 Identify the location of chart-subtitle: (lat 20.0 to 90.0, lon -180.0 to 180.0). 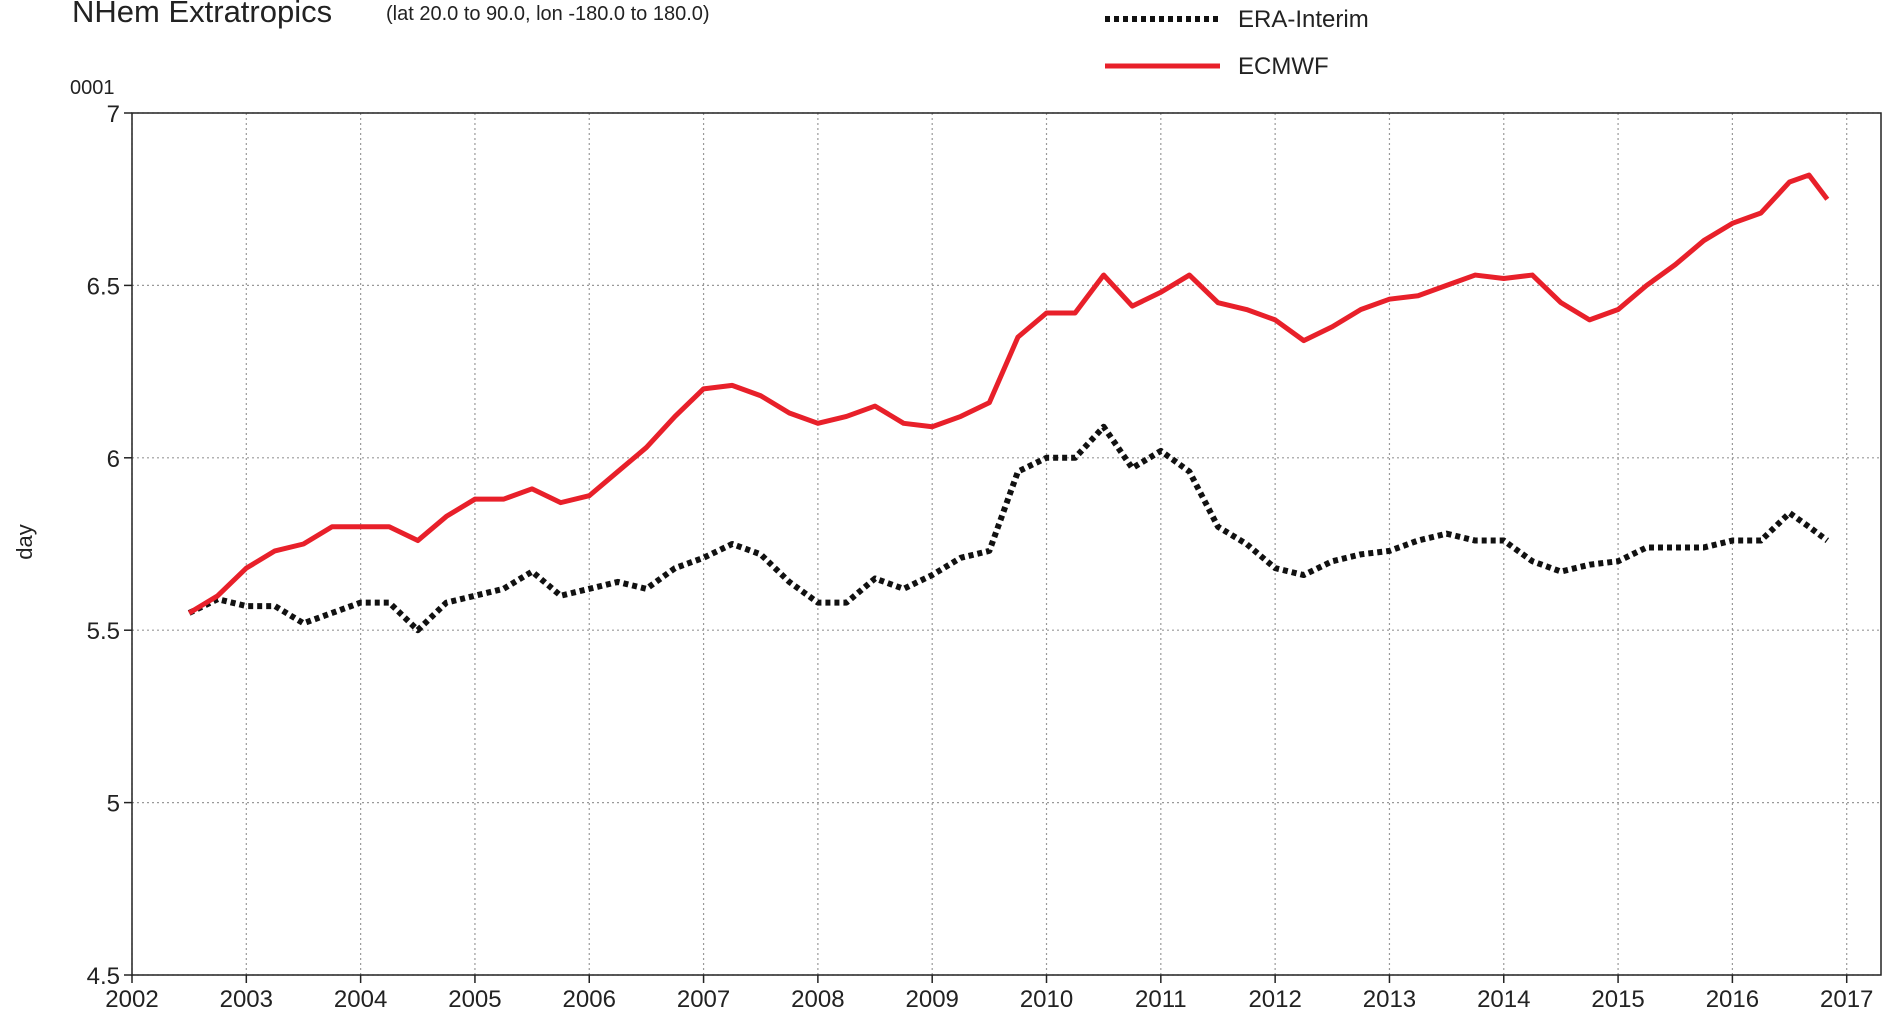
(548, 14).